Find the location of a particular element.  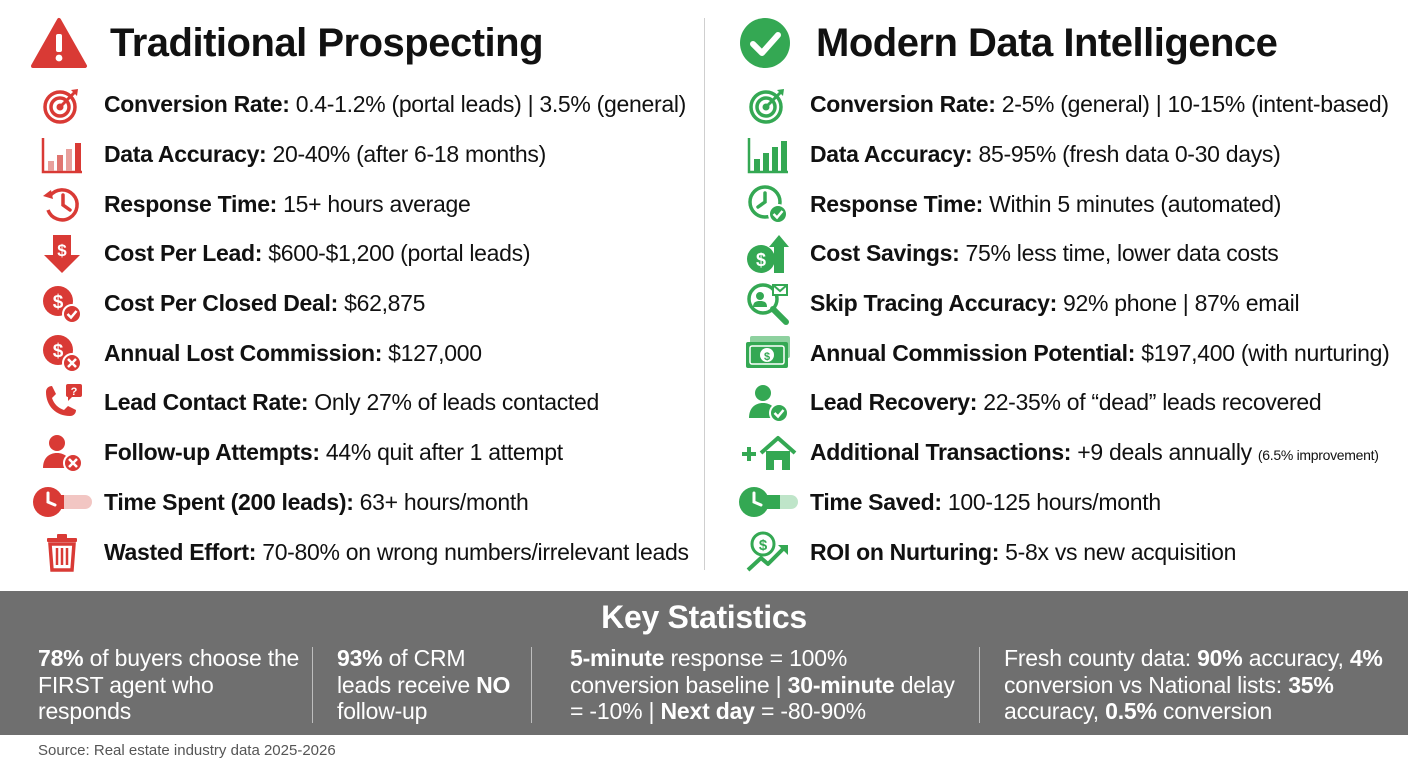

person-x-icon is located at coordinates (62, 453).